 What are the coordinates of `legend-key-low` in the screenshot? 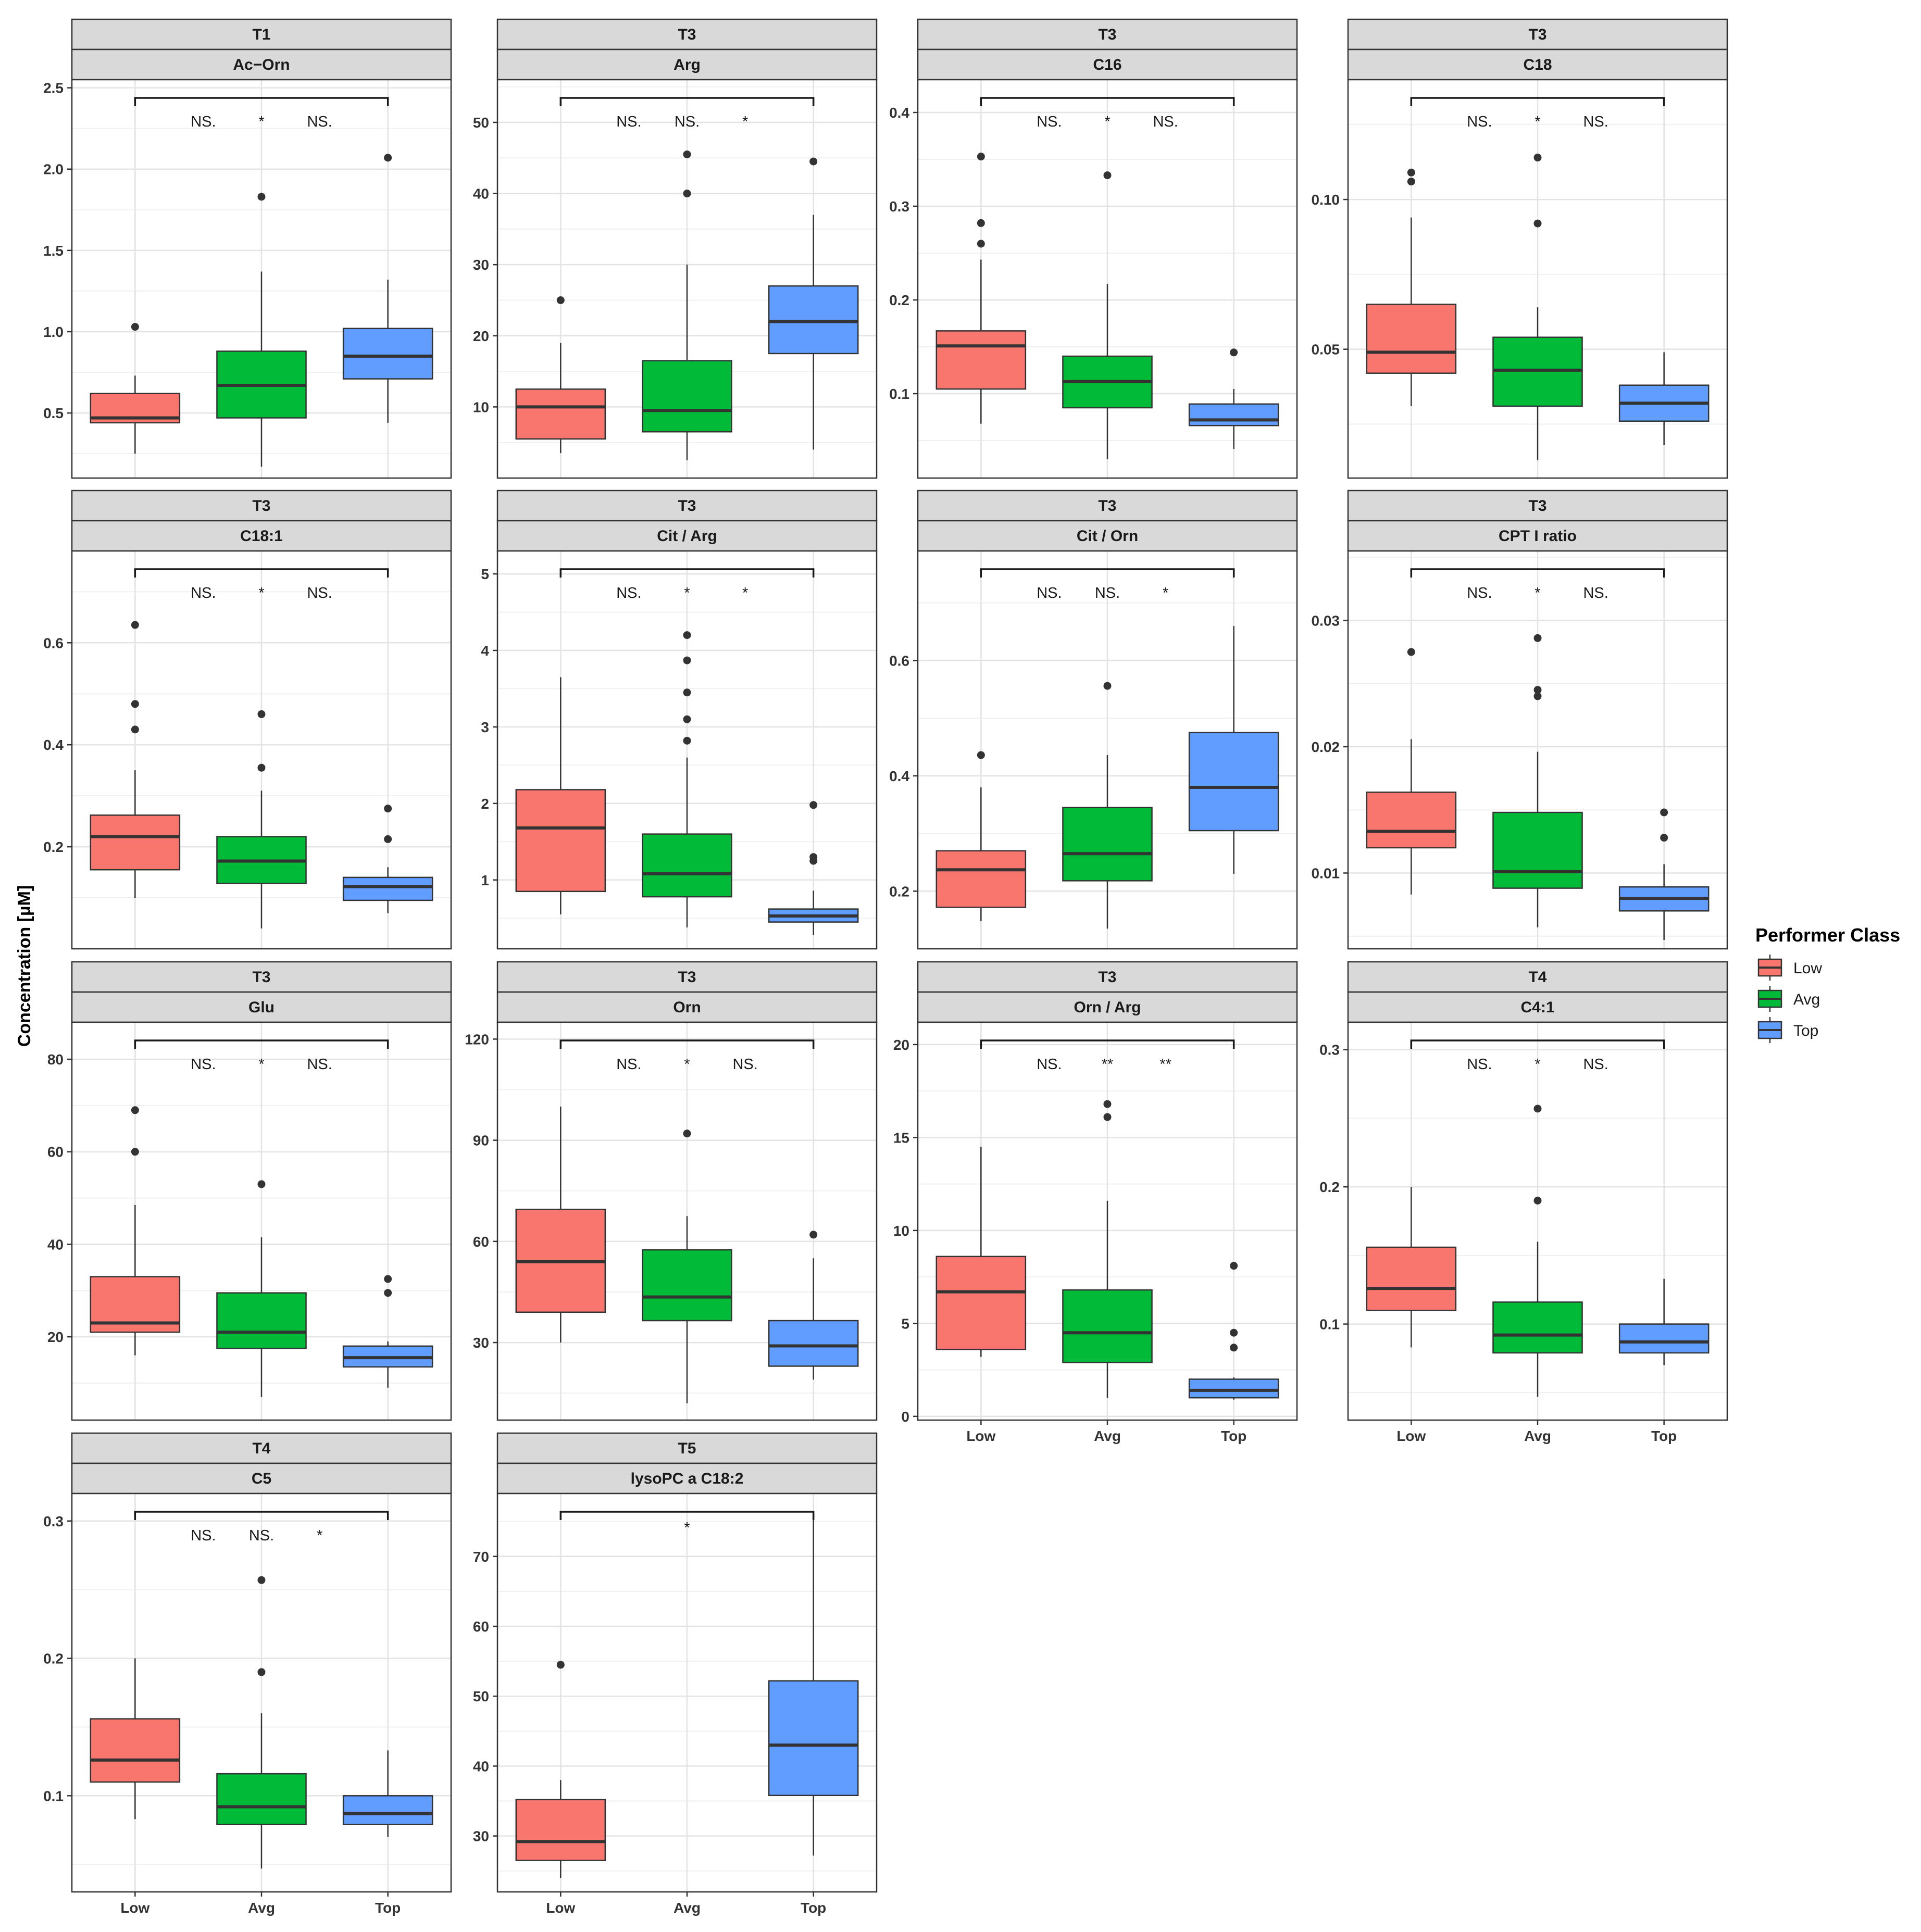 It's located at (1769, 968).